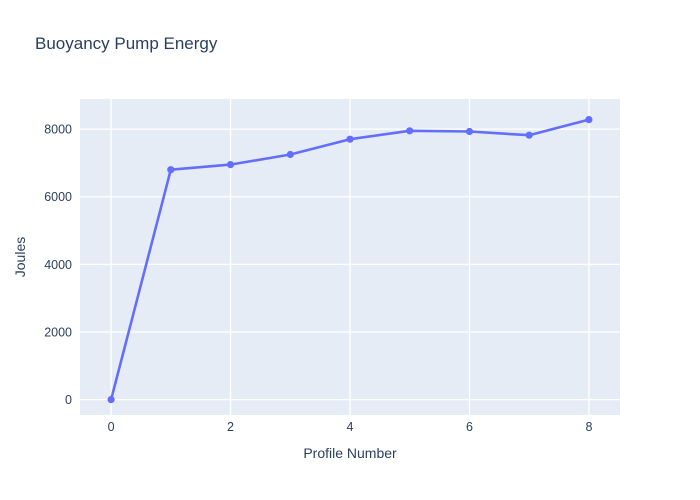 The image size is (700, 500). Describe the element at coordinates (58, 130) in the screenshot. I see `y-tick-label: 8000` at that location.